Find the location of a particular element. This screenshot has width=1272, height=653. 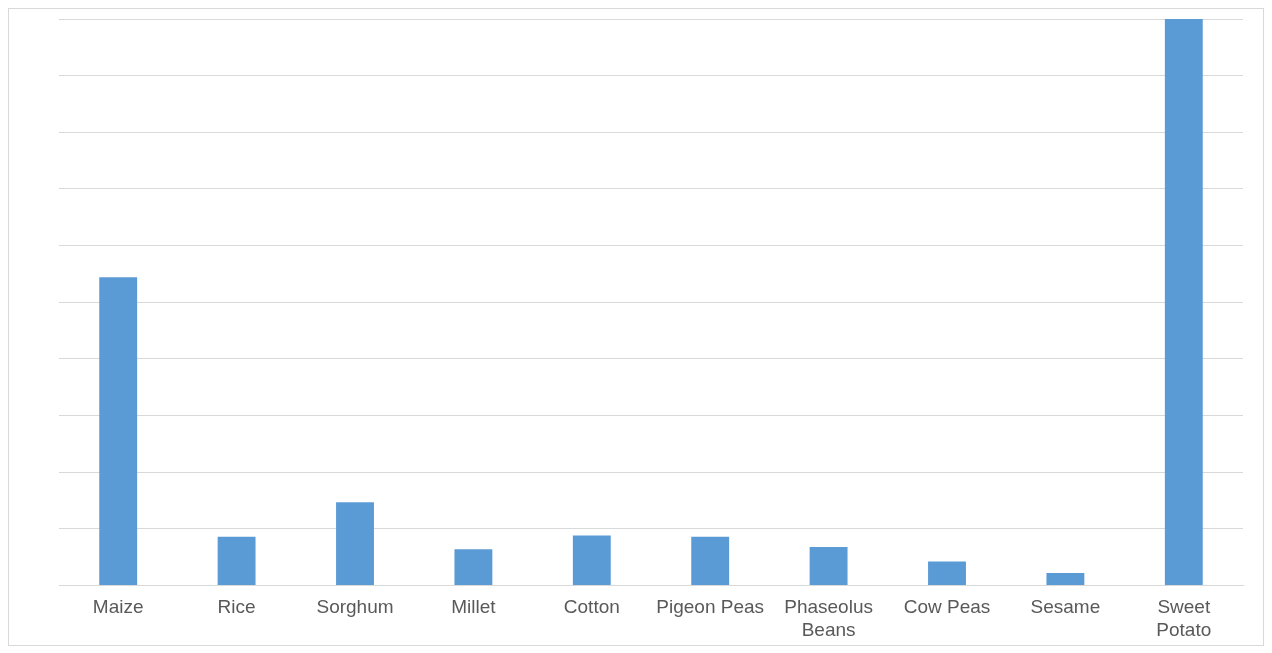

x-tick-label: Sesame is located at coordinates (1065, 607).